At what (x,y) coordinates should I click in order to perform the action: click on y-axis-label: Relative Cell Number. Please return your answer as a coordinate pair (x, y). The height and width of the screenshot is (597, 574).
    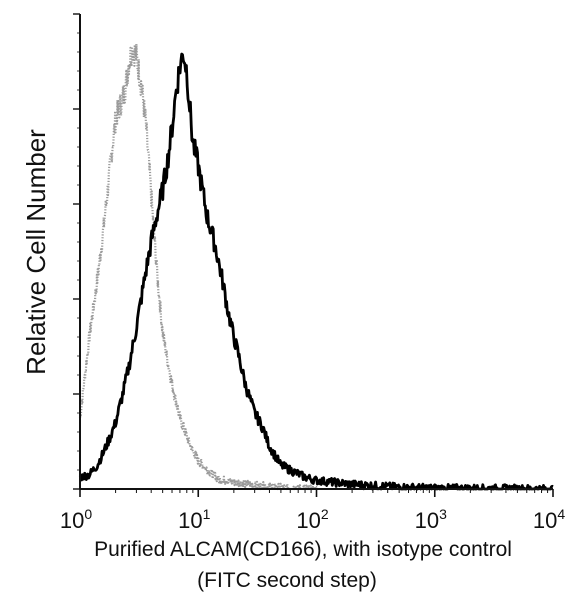
    Looking at the image, I should click on (36, 252).